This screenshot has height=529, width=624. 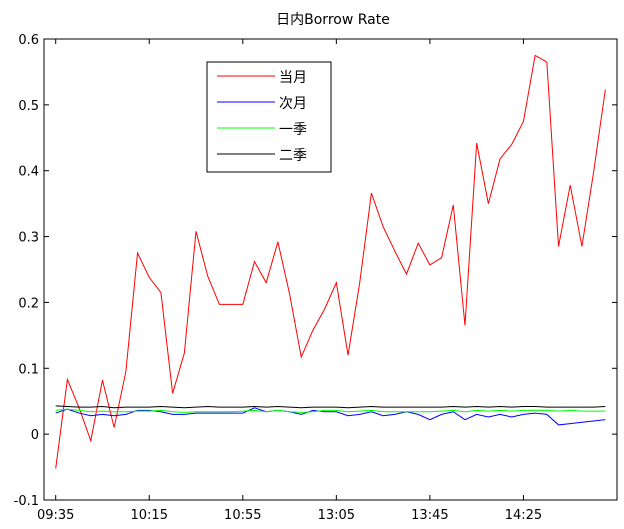 What do you see at coordinates (28, 172) in the screenshot?
I see `y-tick-label: 0.4` at bounding box center [28, 172].